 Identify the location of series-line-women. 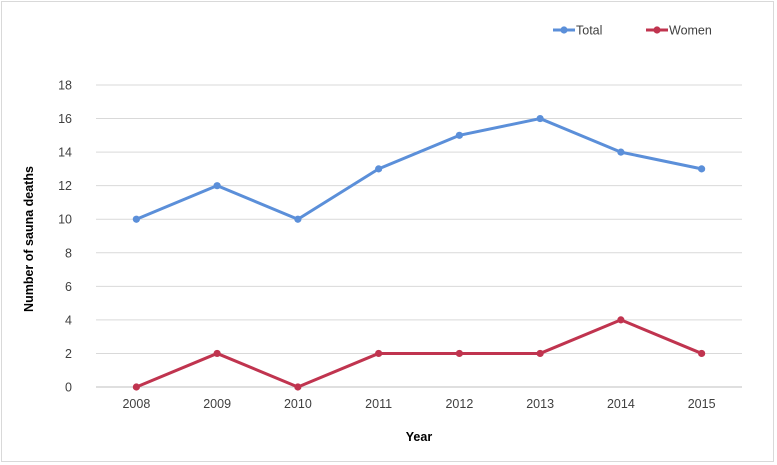
(419, 353).